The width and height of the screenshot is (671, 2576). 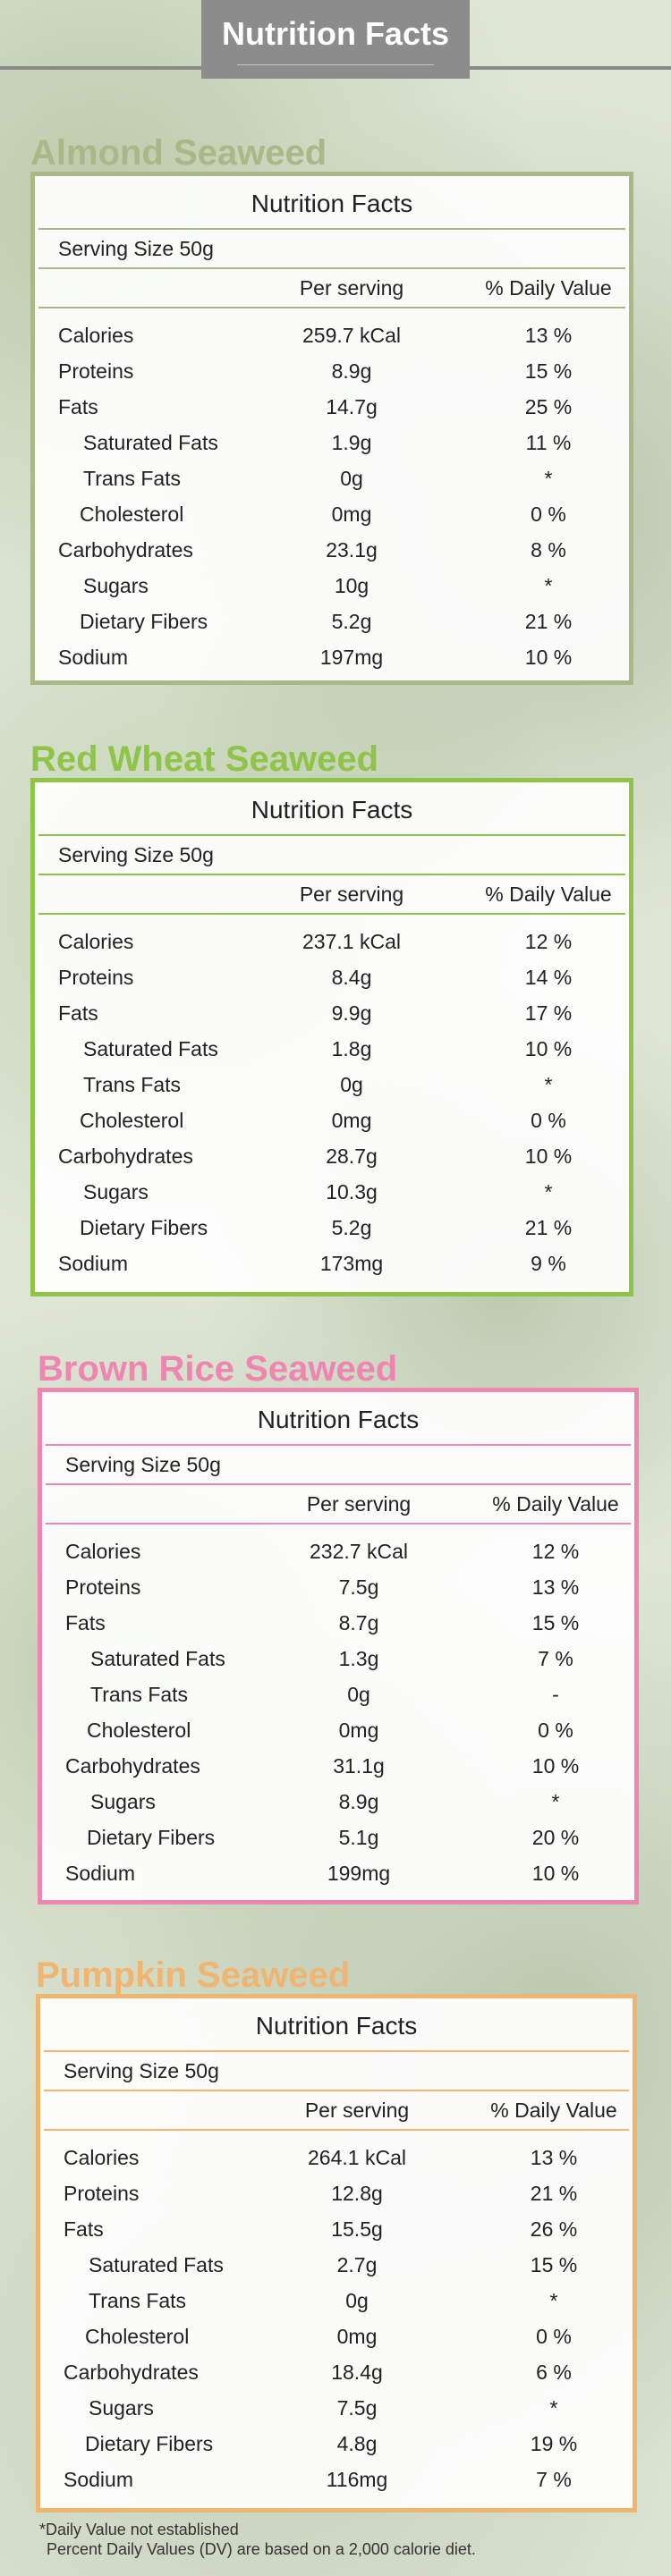 I want to click on nutrient-row: Dietary Fibers 5.1g 20 %, so click(x=338, y=1837).